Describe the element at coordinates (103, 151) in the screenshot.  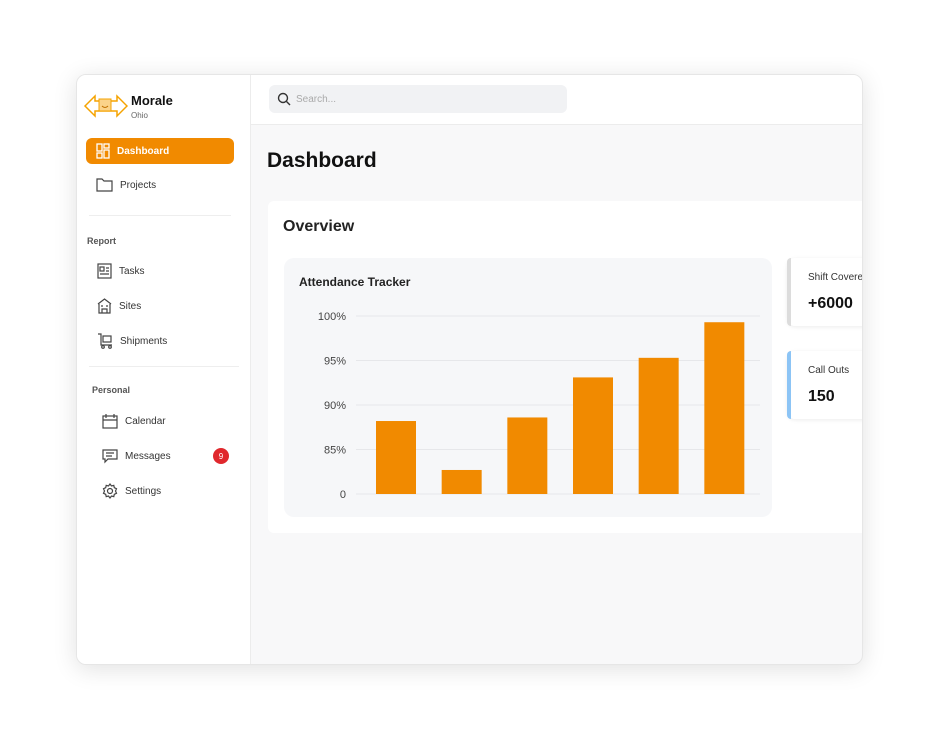
I see `dashboard-icon` at that location.